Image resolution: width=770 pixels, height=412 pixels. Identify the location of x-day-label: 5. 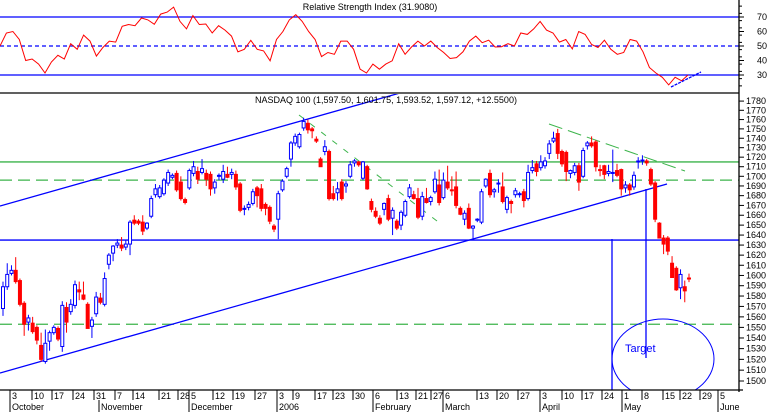
(193, 396).